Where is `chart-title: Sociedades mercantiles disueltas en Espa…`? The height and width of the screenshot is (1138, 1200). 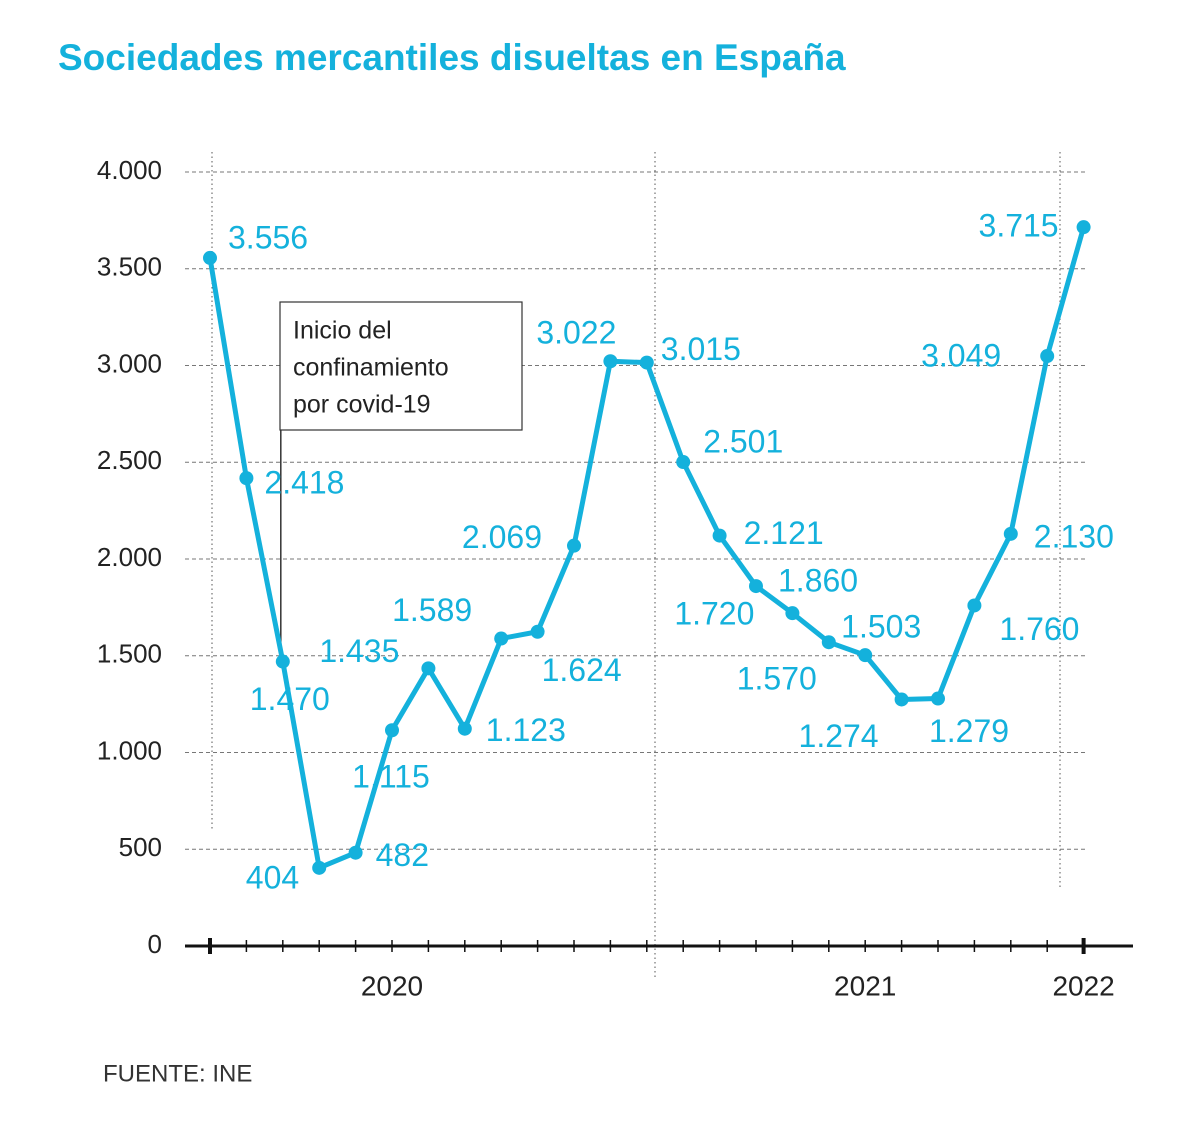 chart-title: Sociedades mercantiles disueltas en Espa… is located at coordinates (452, 57).